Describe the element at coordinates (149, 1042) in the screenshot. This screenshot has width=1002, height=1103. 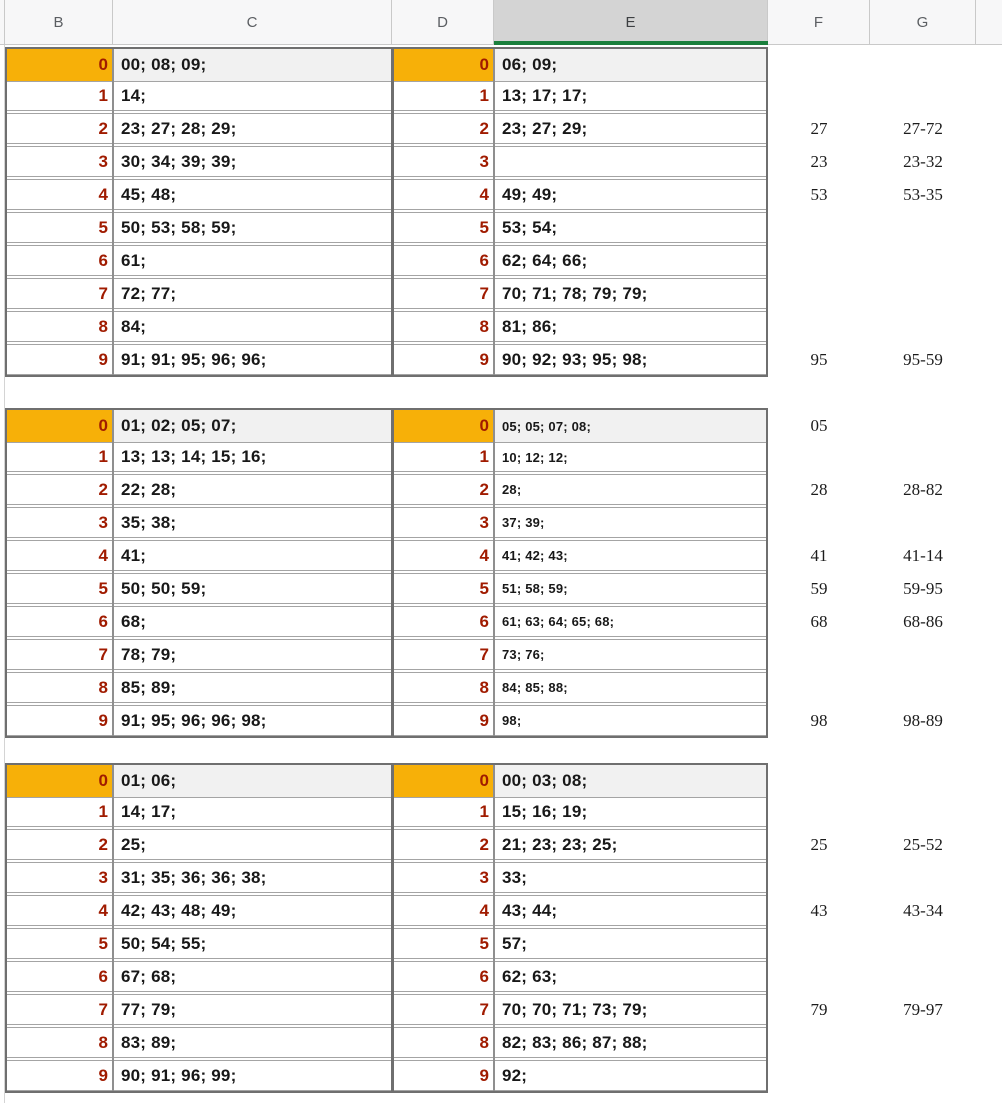
I see `leaf-cell-left: 83; 89;` at that location.